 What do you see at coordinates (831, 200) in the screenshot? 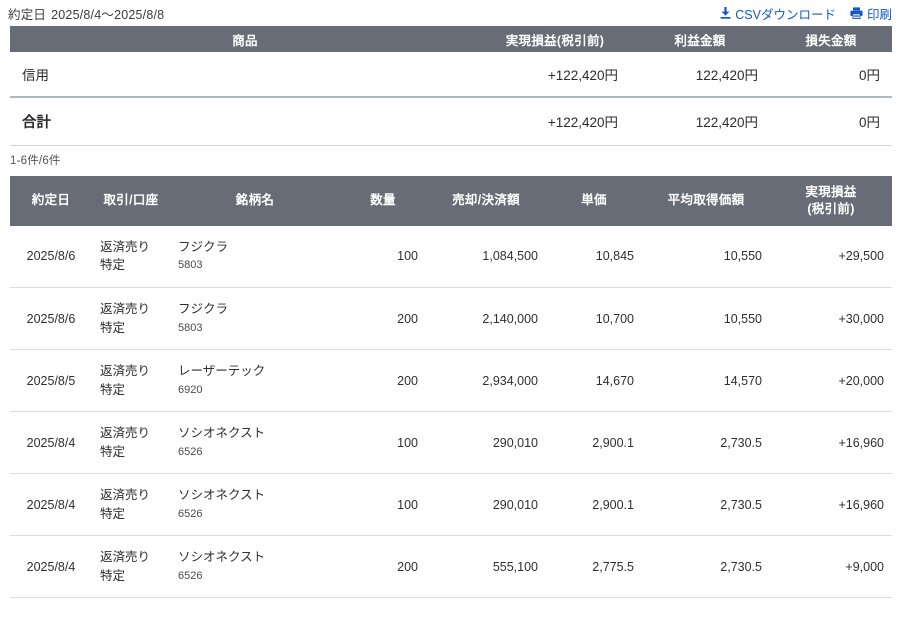
I see `detail-col-realized-pl: 実現損益 (税引前)` at bounding box center [831, 200].